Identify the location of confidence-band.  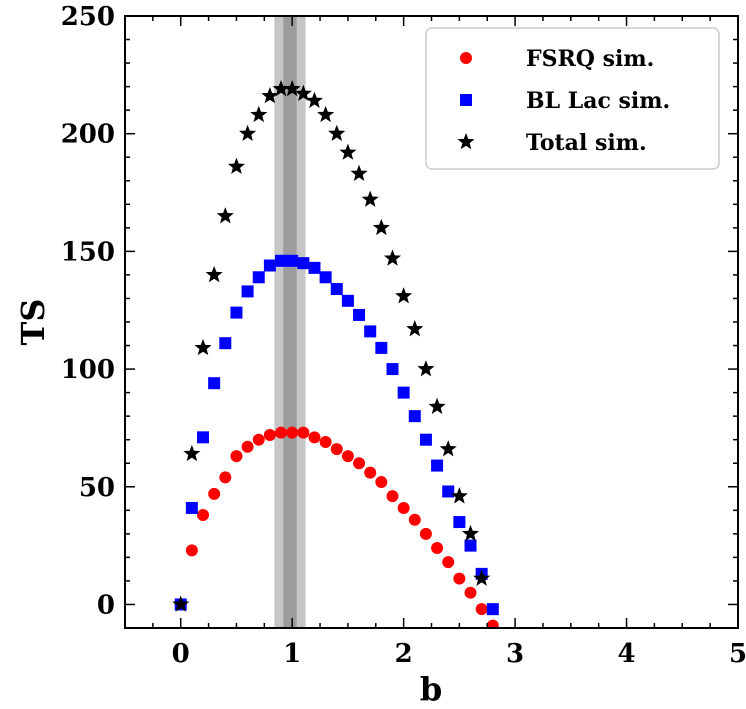
(290, 322).